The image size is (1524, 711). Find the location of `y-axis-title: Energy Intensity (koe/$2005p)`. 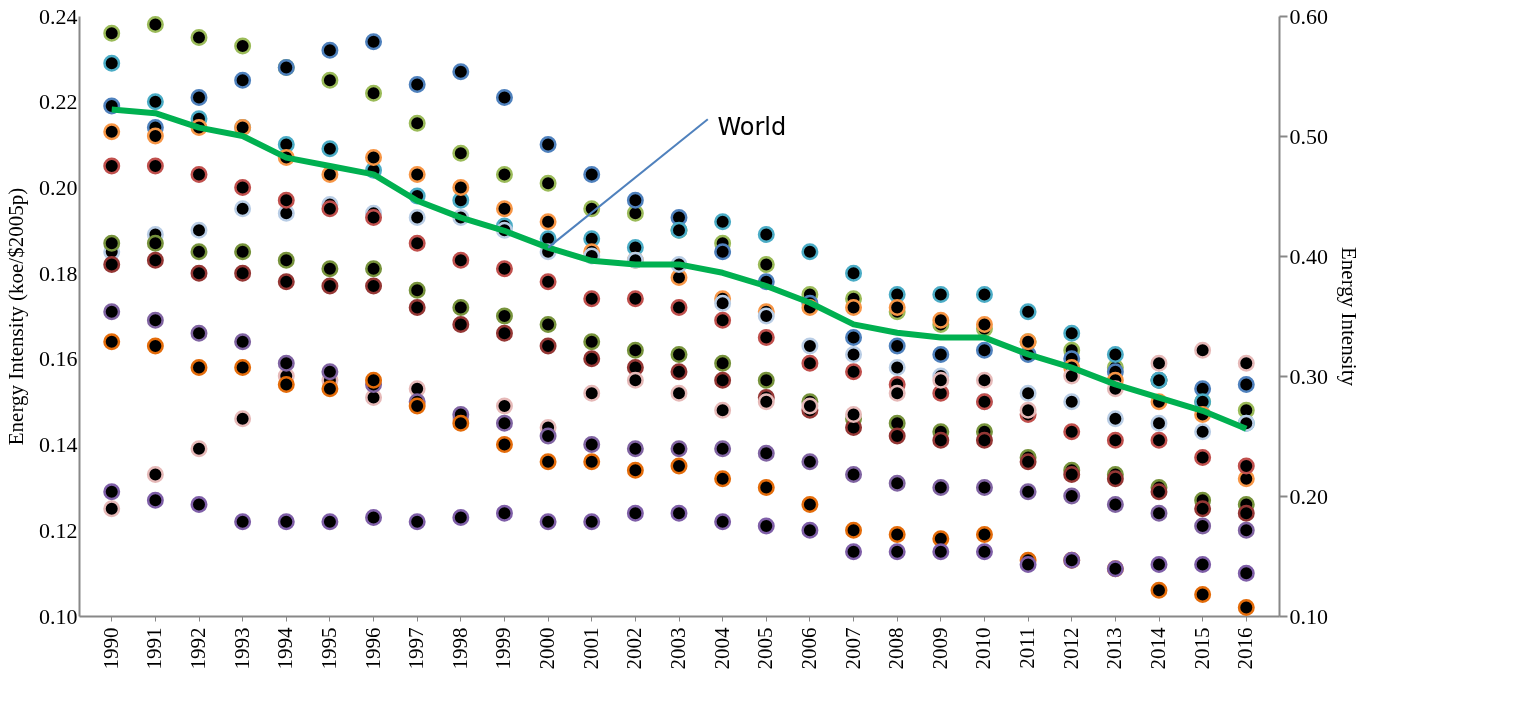

y-axis-title: Energy Intensity (koe/$2005p) is located at coordinates (16, 316).